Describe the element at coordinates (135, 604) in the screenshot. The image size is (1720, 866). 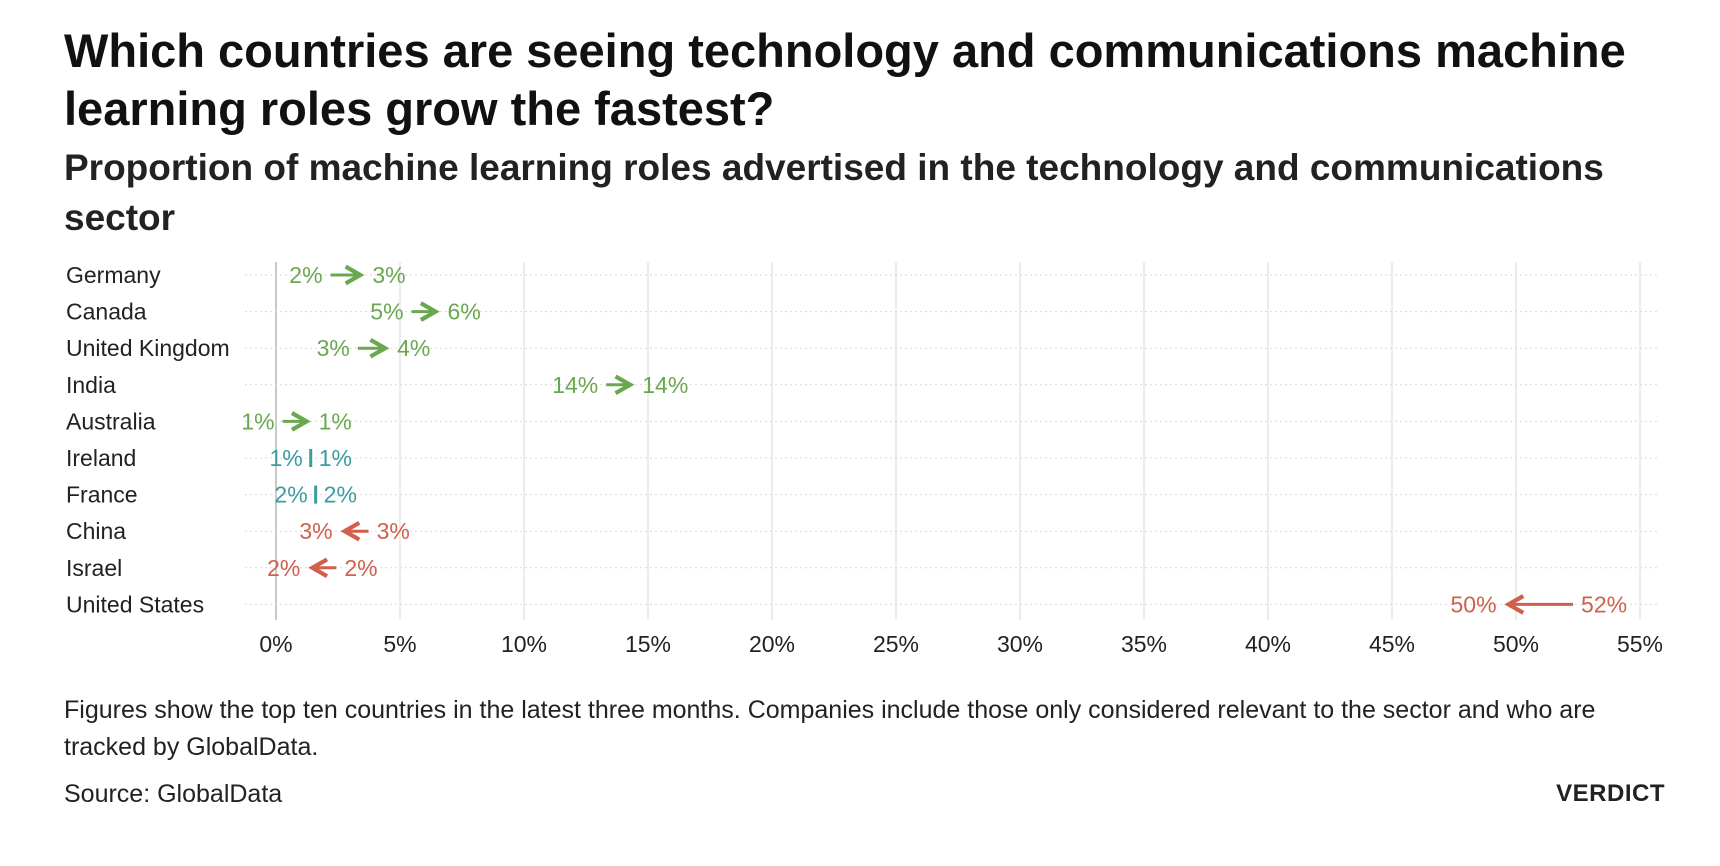
I see `country-label: United States` at that location.